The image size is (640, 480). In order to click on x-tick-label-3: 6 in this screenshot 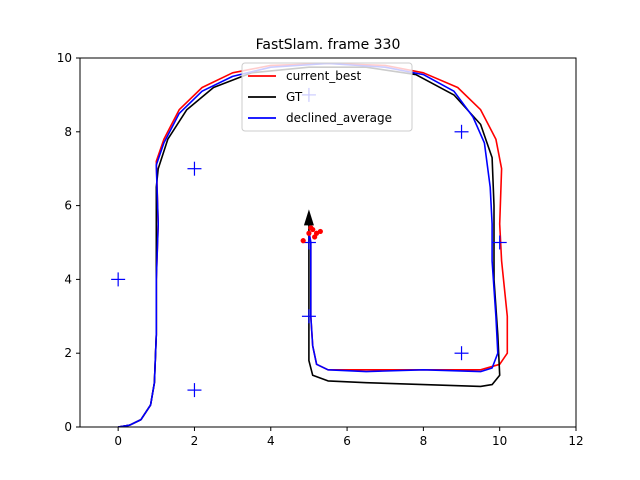, I will do `click(347, 441)`.